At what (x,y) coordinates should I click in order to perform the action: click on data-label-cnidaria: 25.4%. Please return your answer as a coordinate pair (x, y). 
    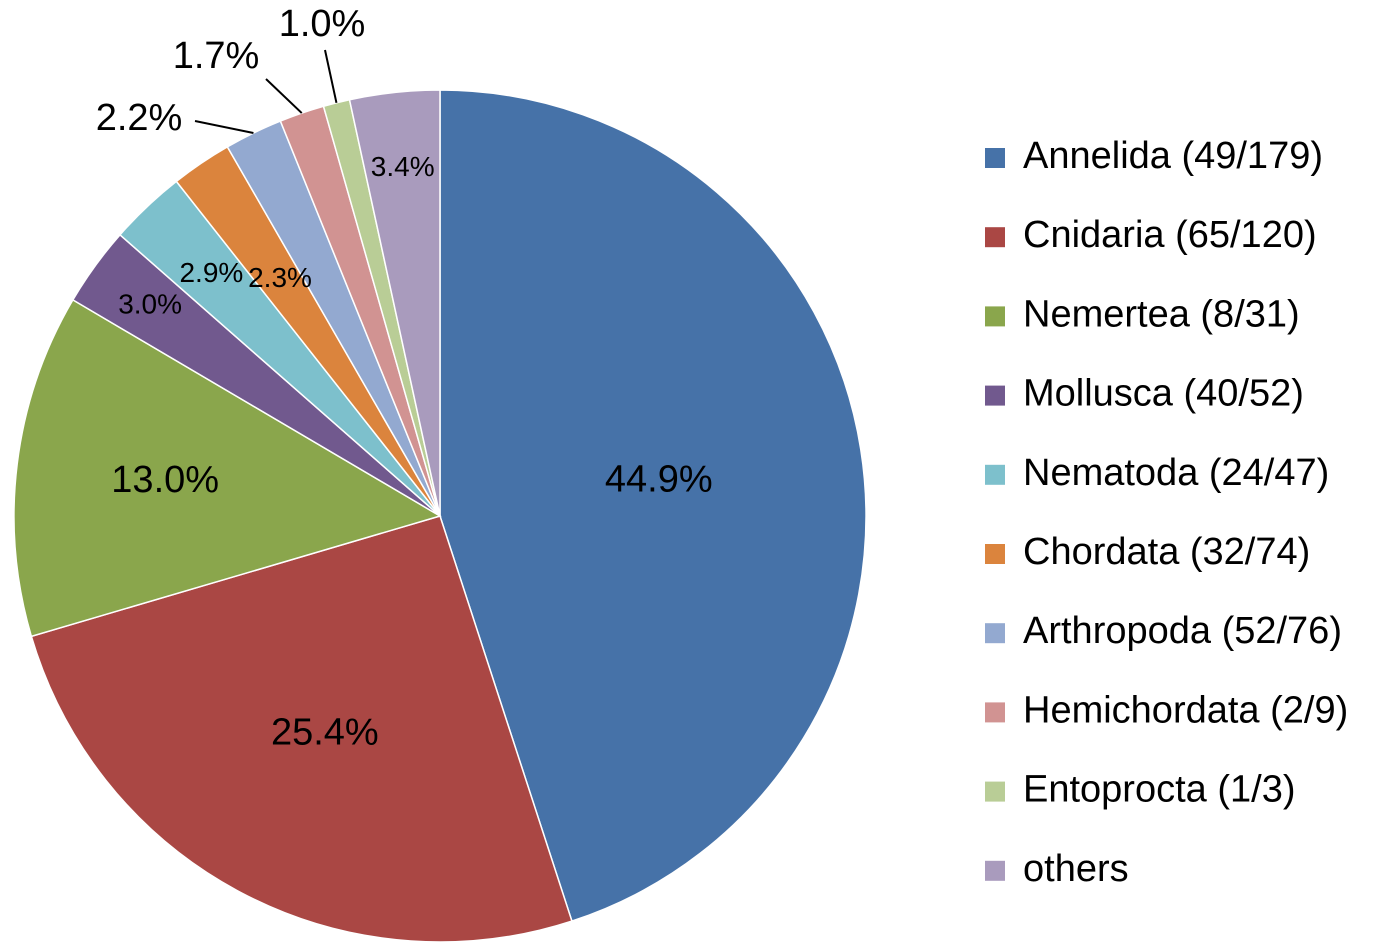
    Looking at the image, I should click on (325, 733).